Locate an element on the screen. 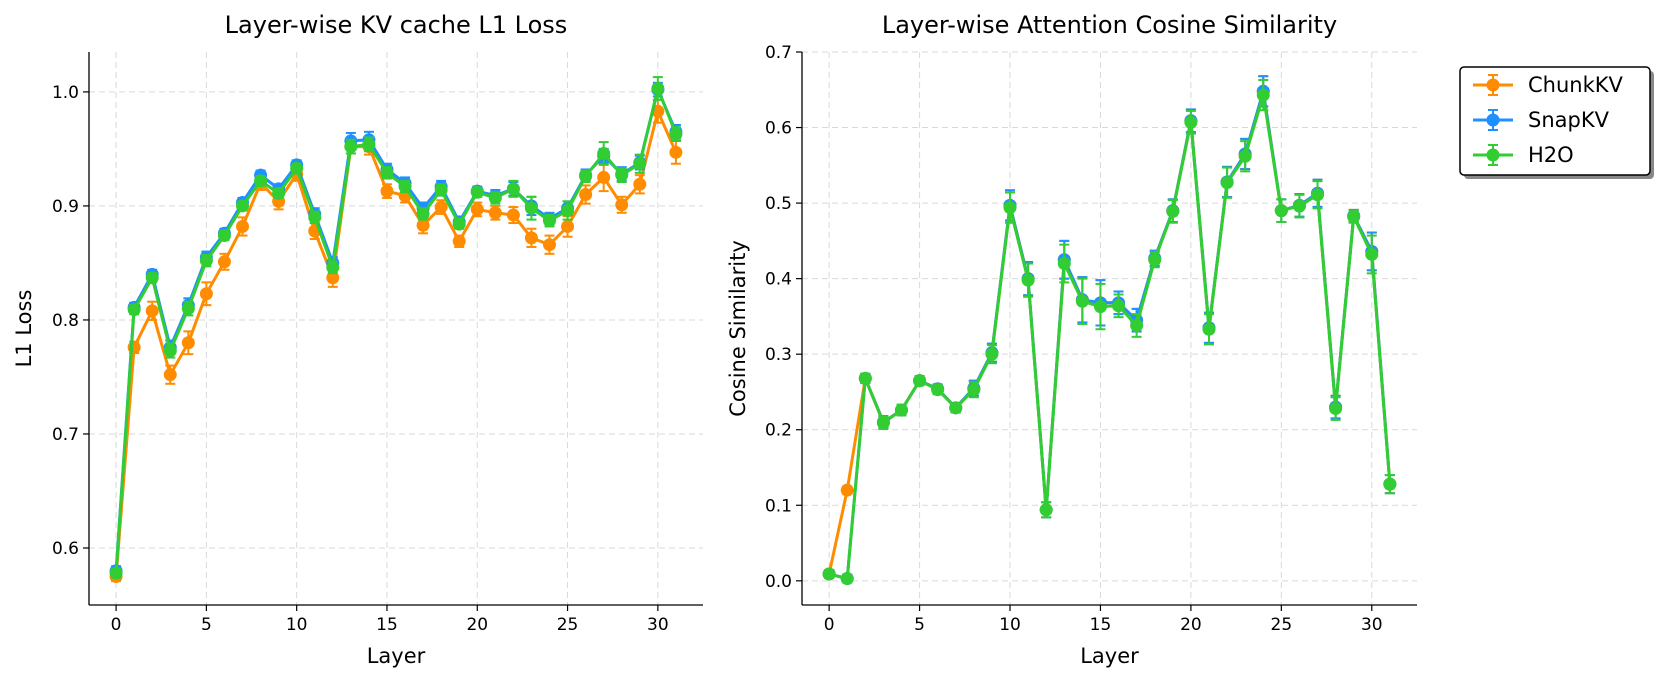  legend-label: SnapKV is located at coordinates (1569, 120).